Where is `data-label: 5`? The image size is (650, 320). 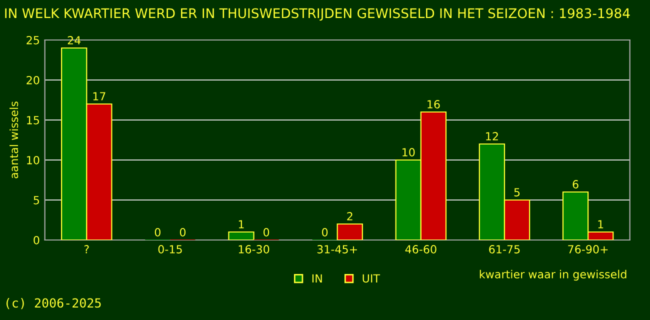 data-label: 5 is located at coordinates (517, 192).